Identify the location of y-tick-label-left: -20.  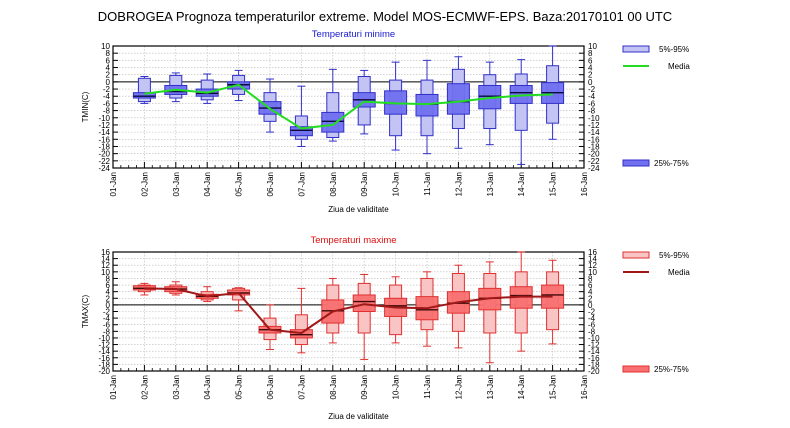
(104, 371).